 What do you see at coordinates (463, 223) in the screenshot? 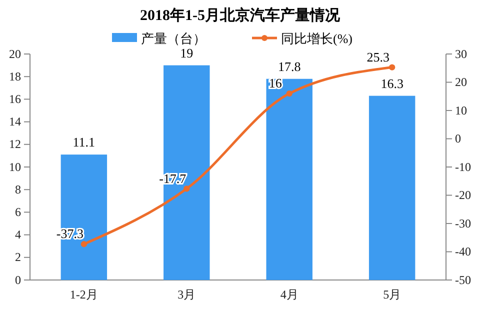
I see `y2-tick-label: -30` at bounding box center [463, 223].